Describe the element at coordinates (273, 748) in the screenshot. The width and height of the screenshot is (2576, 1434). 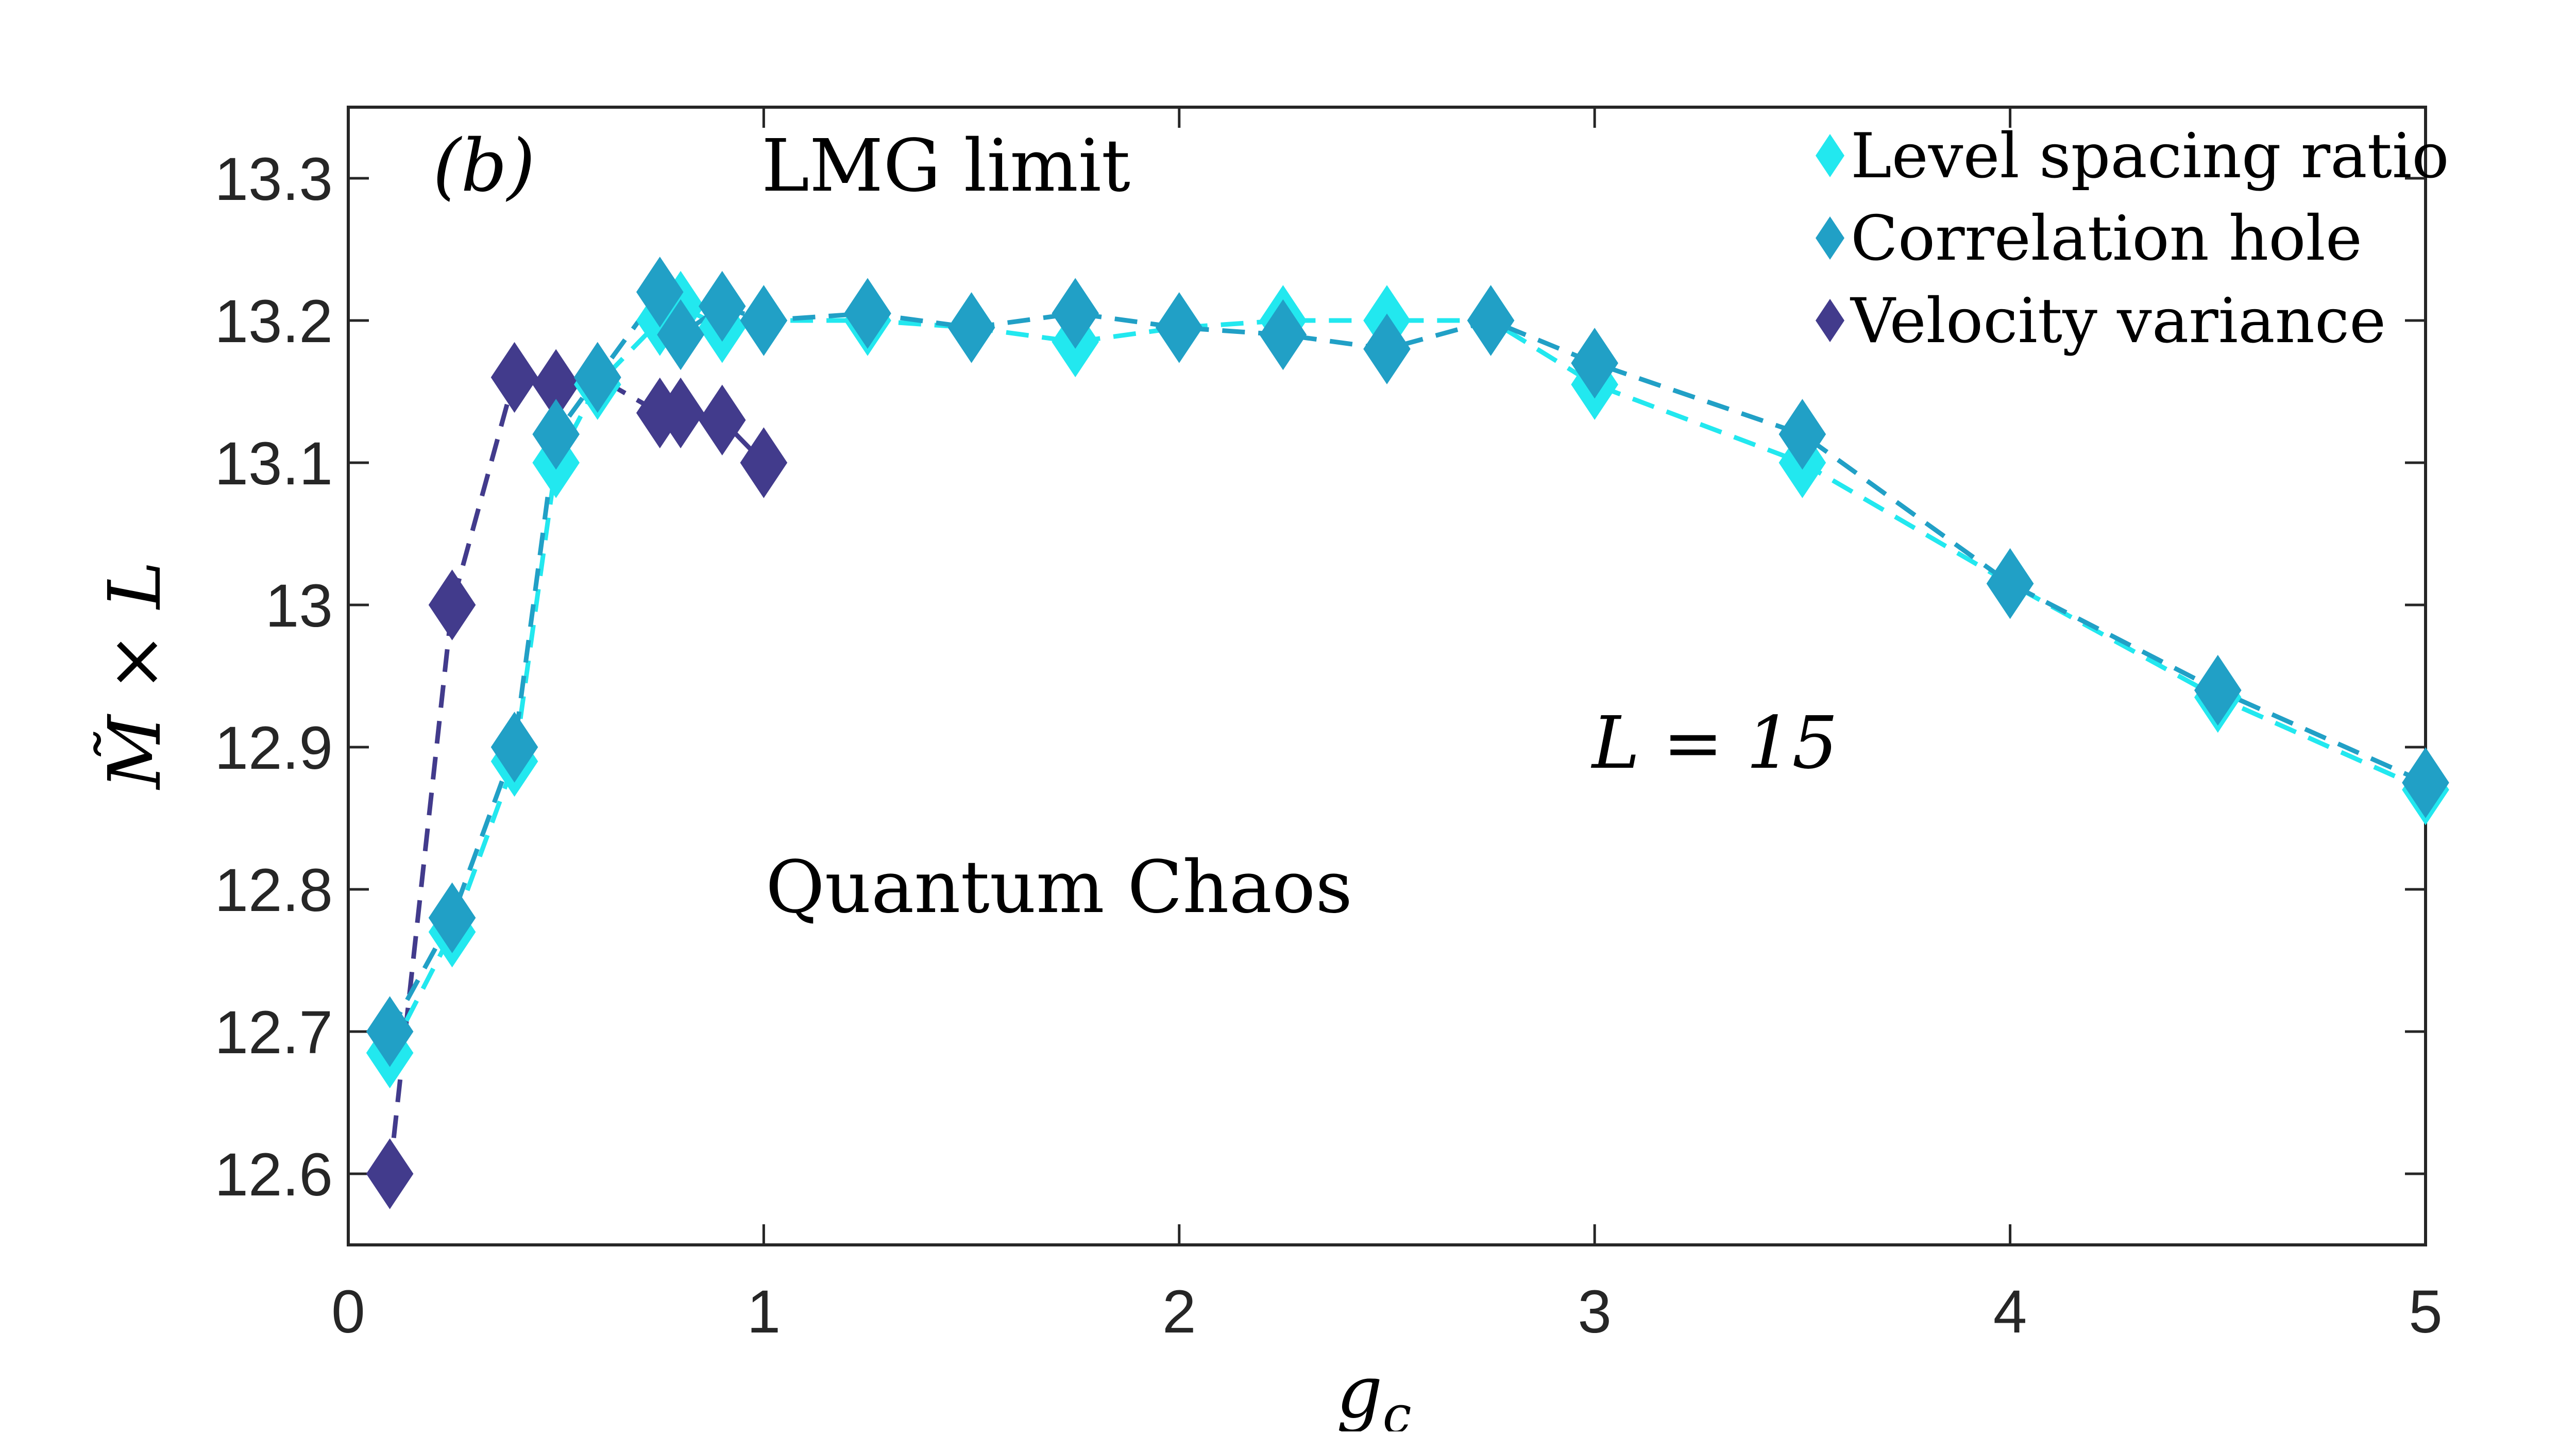
I see `y-tick-label: 12.9` at that location.